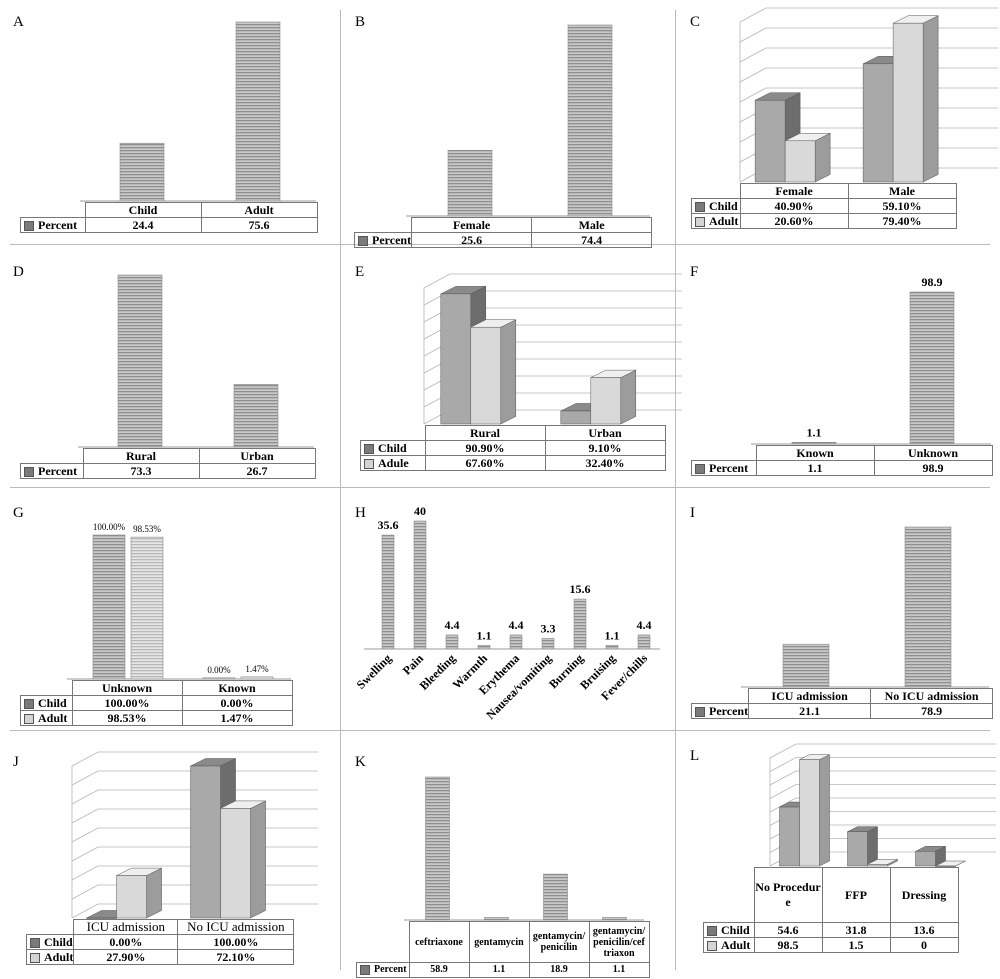 The height and width of the screenshot is (979, 1000). What do you see at coordinates (694, 272) in the screenshot?
I see `panel-label: F` at bounding box center [694, 272].